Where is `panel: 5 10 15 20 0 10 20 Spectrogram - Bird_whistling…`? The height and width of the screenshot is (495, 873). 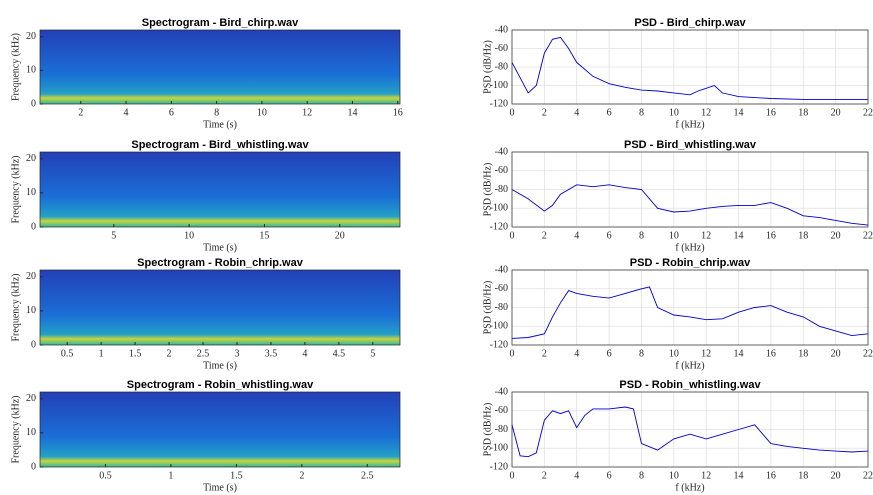 panel: 5 10 15 20 0 10 20 Spectrogram - Bird_whistling… is located at coordinates (205, 196).